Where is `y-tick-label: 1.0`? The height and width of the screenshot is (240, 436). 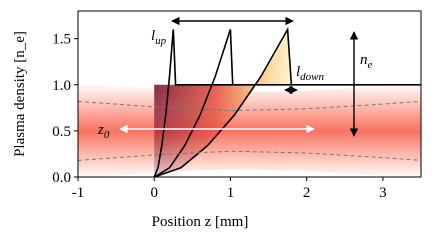 y-tick-label: 1.0 is located at coordinates (61, 86).